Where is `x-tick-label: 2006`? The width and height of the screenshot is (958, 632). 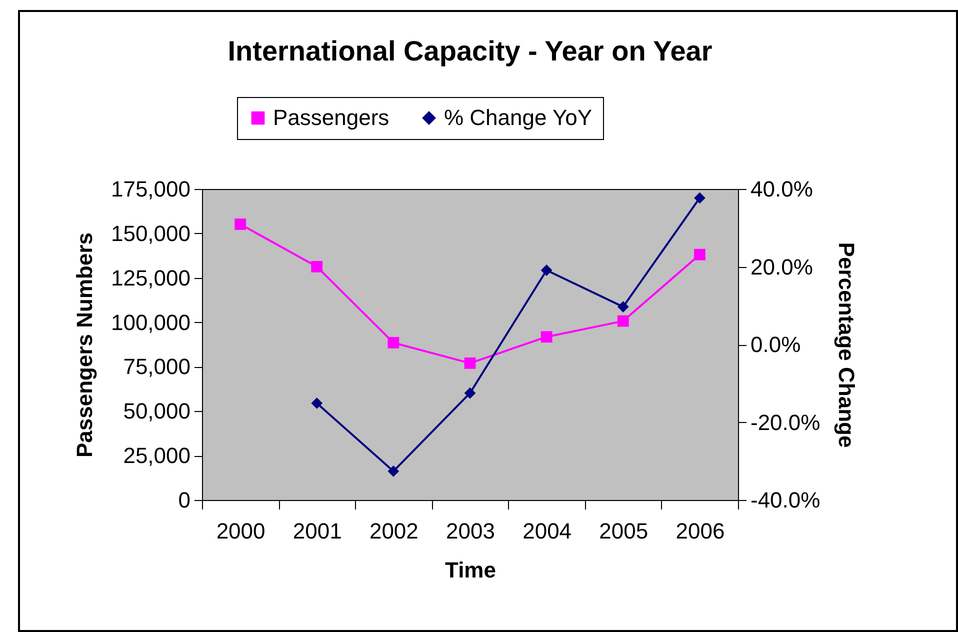
x-tick-label: 2006 is located at coordinates (700, 531).